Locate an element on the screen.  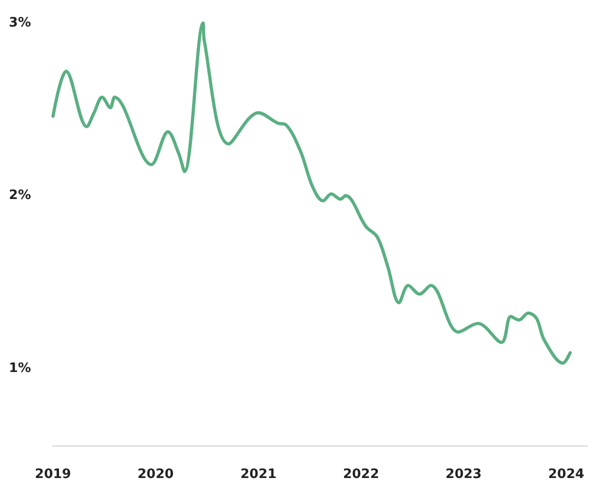
y-tick-label: 2% is located at coordinates (19, 196).